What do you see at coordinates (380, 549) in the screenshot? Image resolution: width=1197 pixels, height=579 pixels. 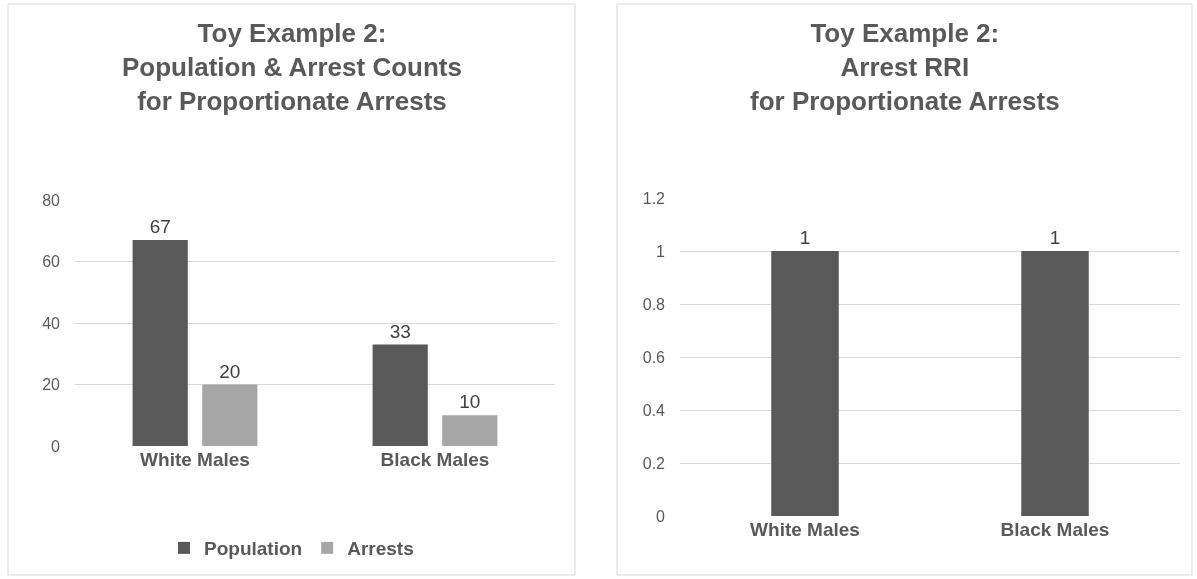 I see `legend-label: Arrests` at bounding box center [380, 549].